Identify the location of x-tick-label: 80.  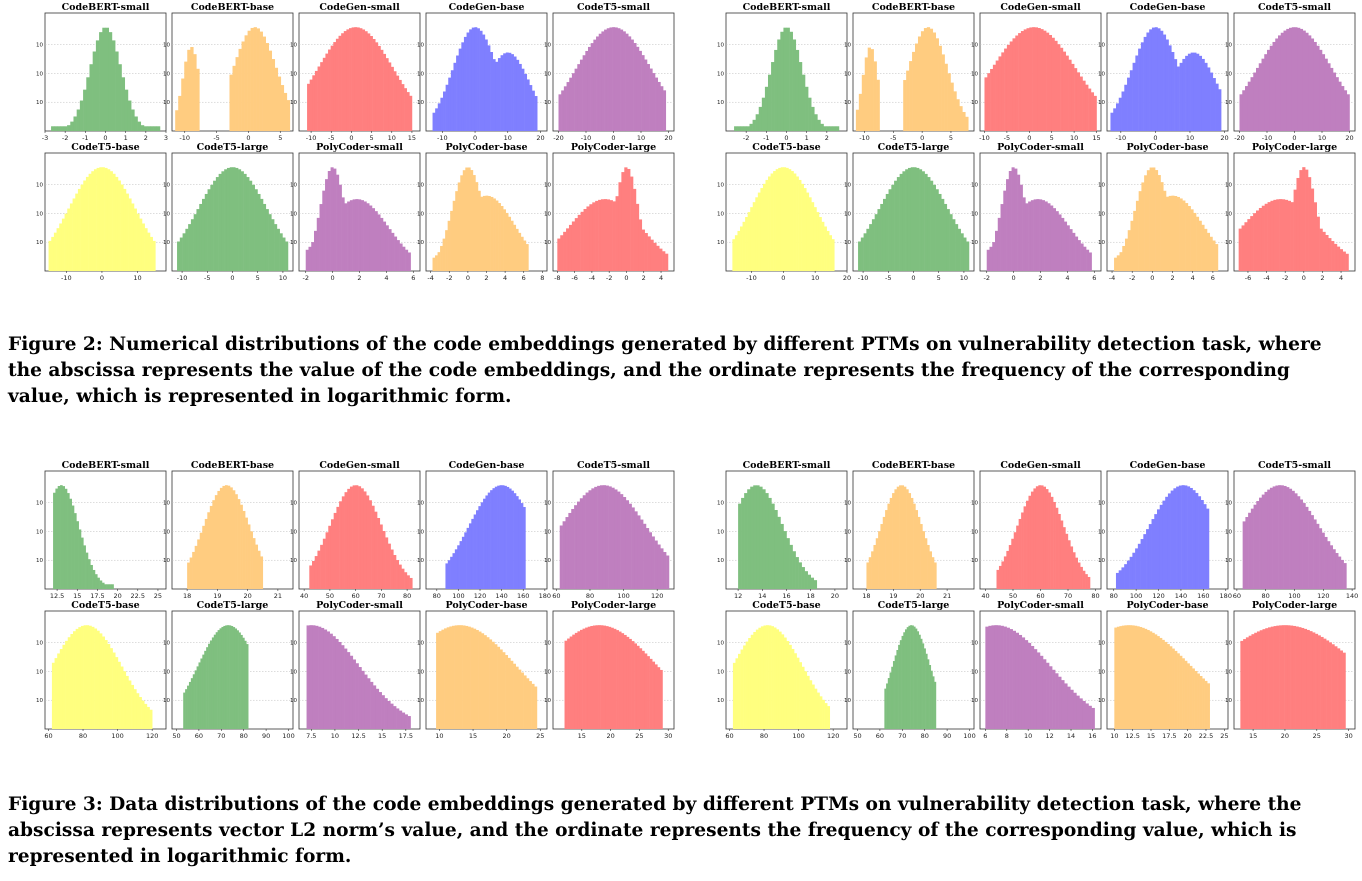
(590, 596).